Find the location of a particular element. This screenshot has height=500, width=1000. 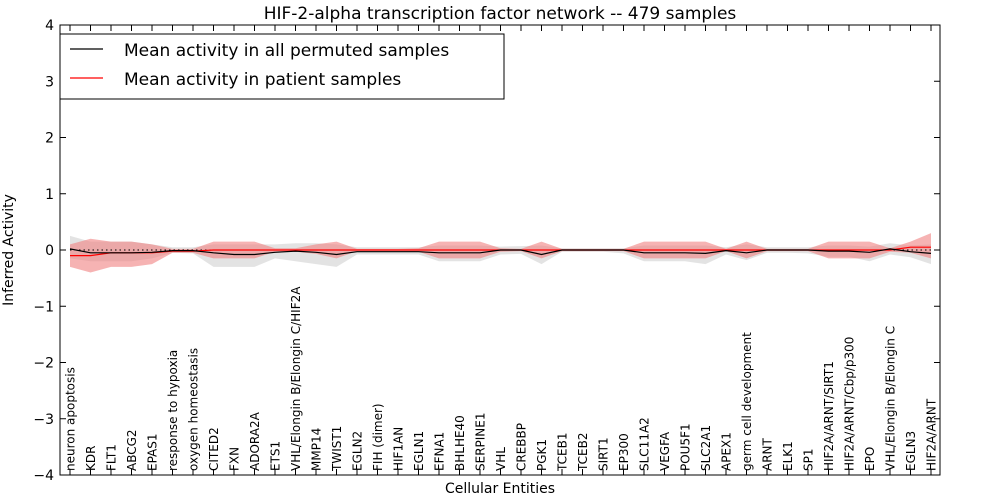

x-tick-label: APEX1 is located at coordinates (727, 451).